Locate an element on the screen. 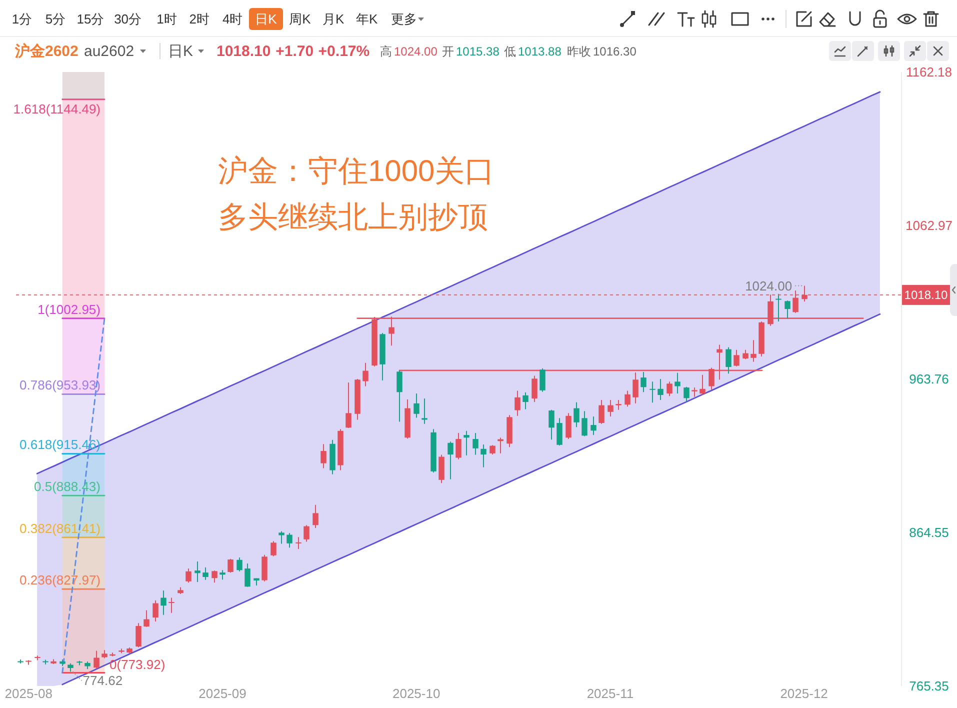 Image resolution: width=957 pixels, height=708 pixels. toolbar-item: 30分 is located at coordinates (128, 19).